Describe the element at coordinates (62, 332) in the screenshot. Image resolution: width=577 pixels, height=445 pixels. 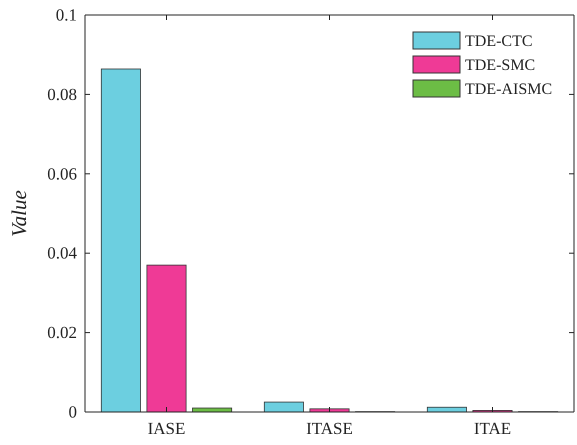
I see `y-tick-label: 0.02` at that location.